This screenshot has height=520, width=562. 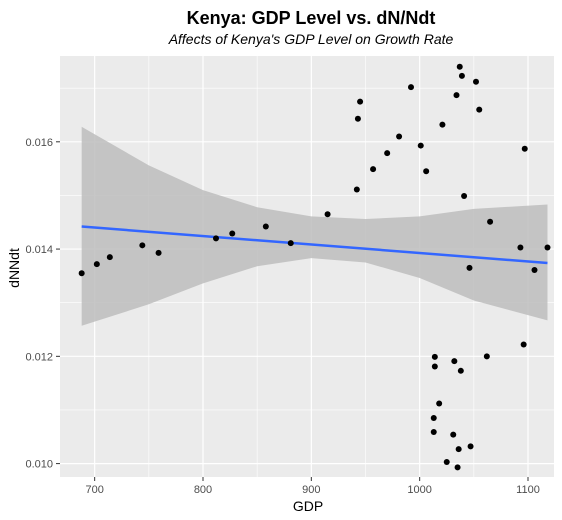 I want to click on y-axis: 0.010 0.012 0.014 0.016, so click(x=42, y=304).